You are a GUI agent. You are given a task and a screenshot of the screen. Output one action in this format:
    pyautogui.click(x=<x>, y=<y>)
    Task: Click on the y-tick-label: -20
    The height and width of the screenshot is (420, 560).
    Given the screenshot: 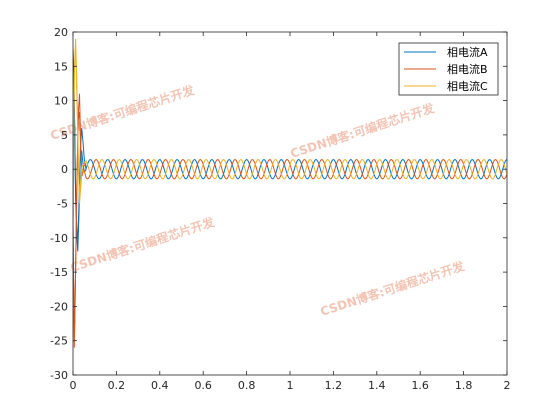 What is the action you would take?
    pyautogui.click(x=59, y=306)
    